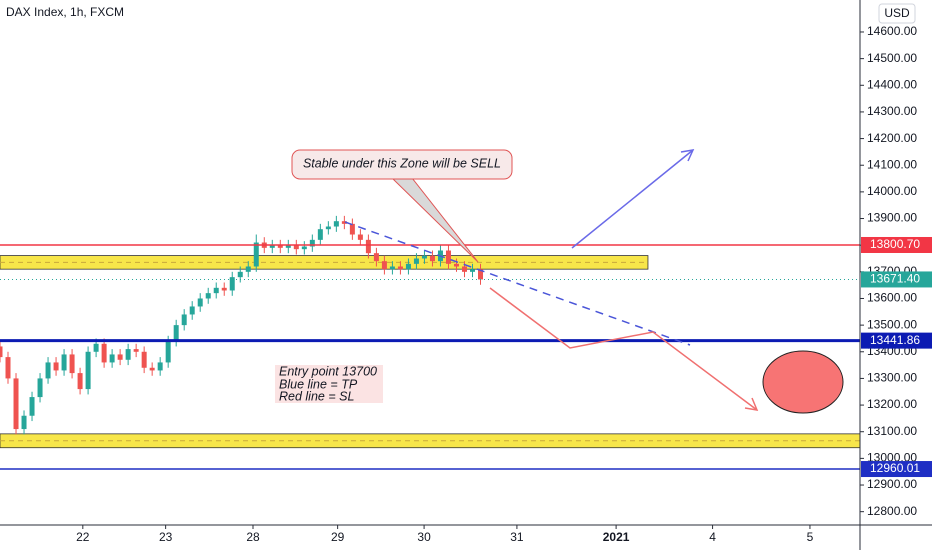  I want to click on currency-button, so click(897, 13).